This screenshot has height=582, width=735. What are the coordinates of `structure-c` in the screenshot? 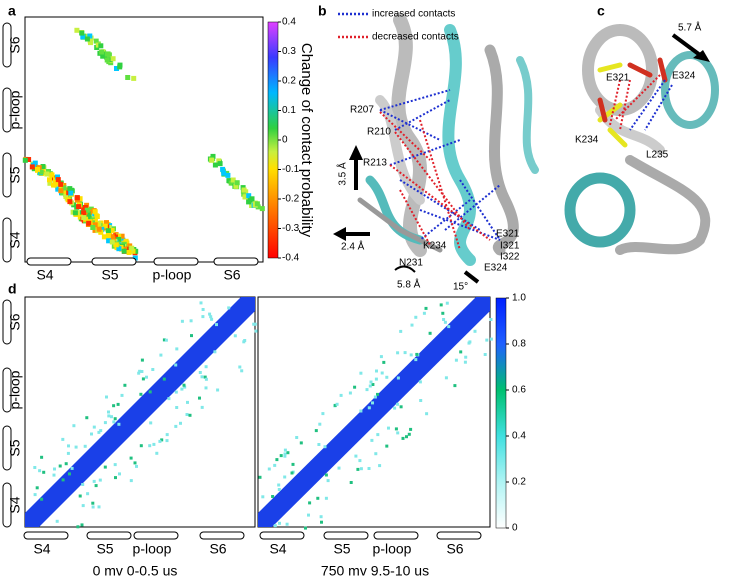 It's located at (641, 139).